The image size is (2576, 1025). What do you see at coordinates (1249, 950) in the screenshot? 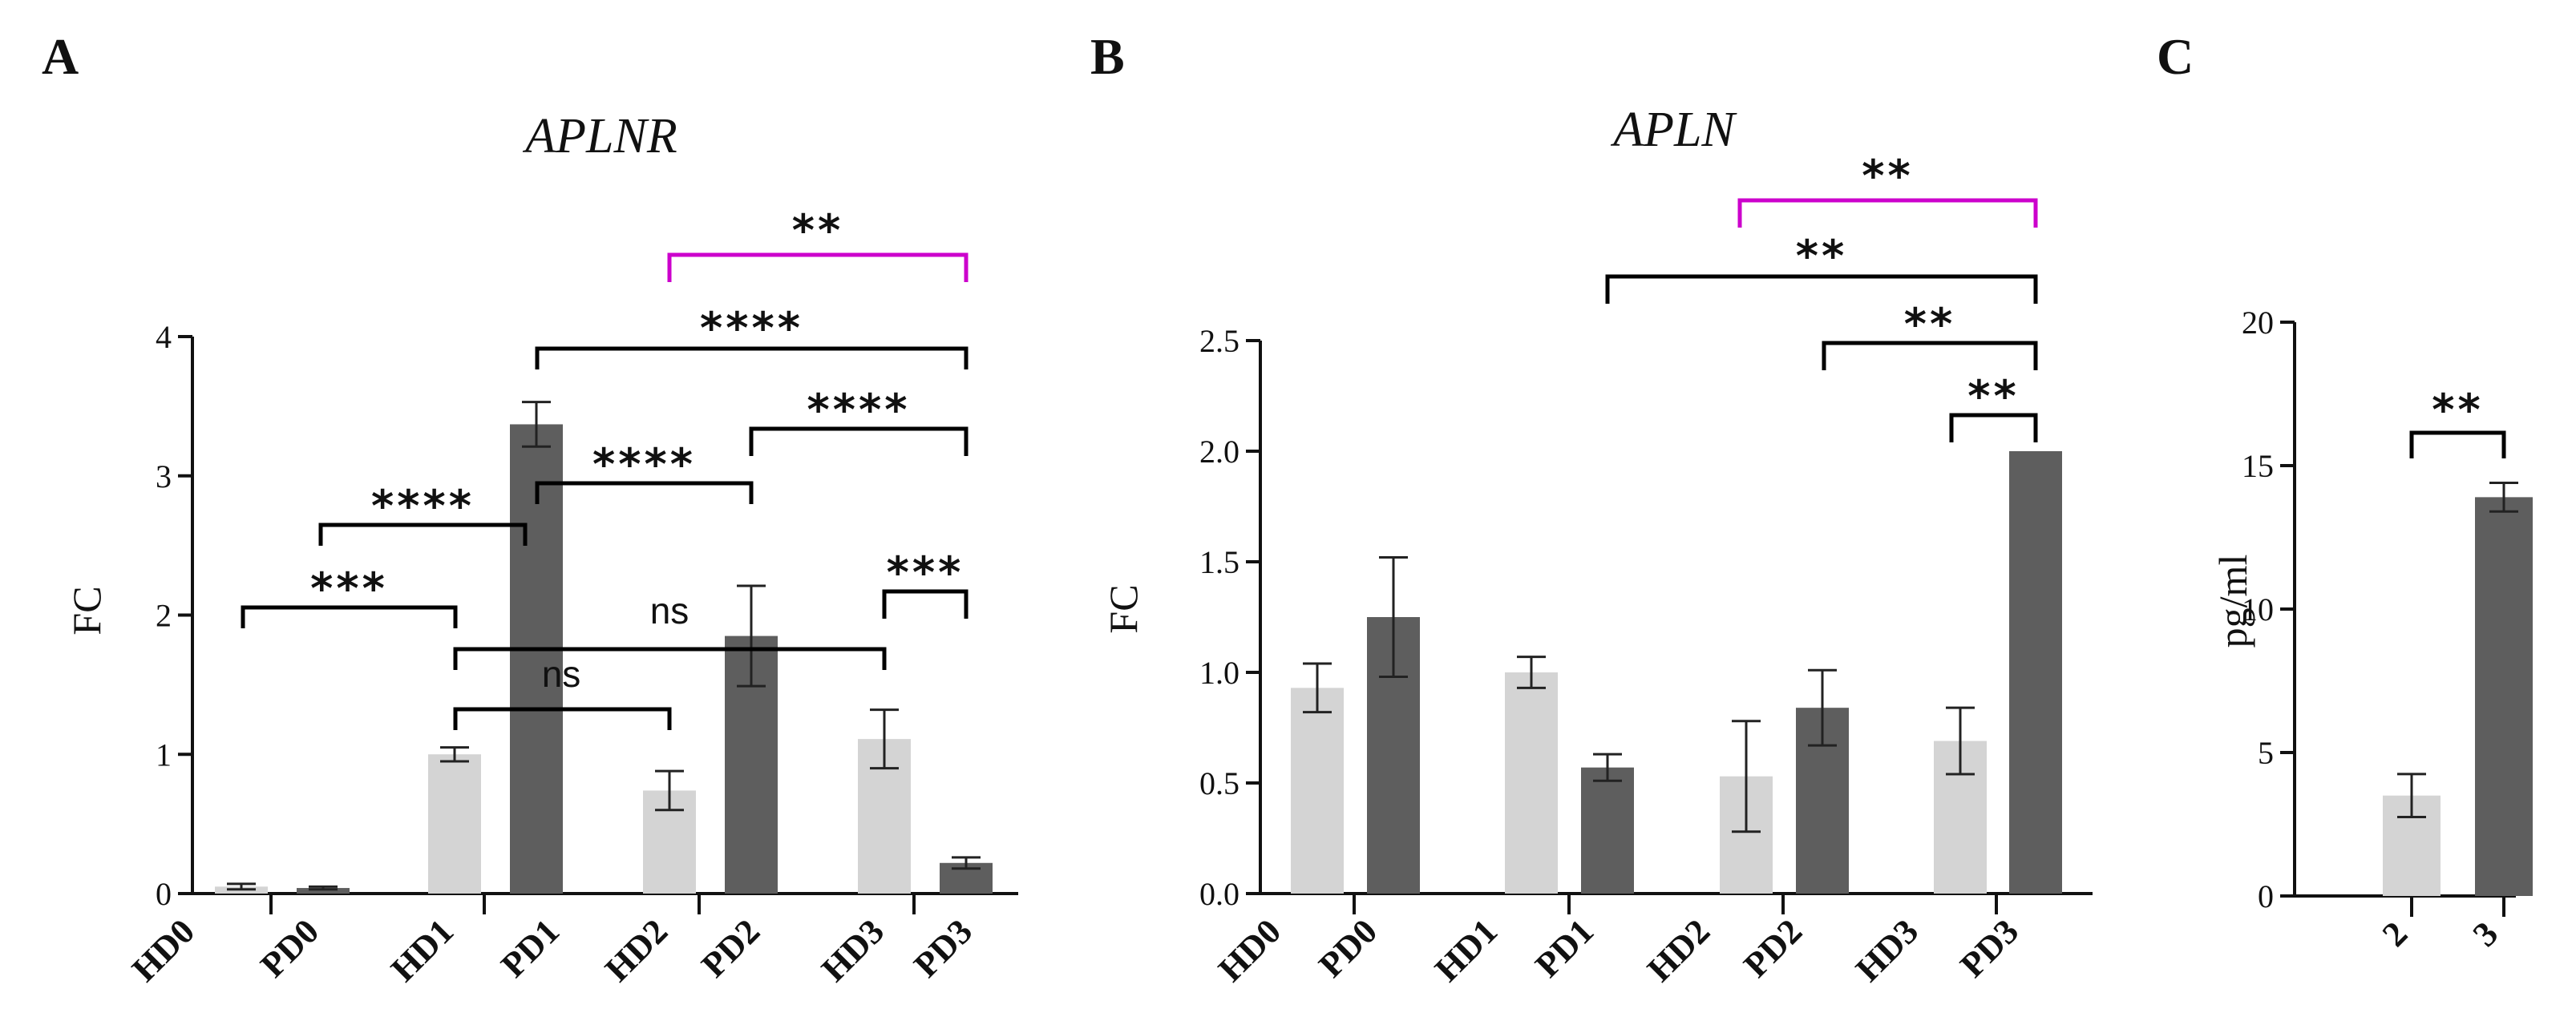
I see `x-tick-label-b: HD0` at bounding box center [1249, 950].